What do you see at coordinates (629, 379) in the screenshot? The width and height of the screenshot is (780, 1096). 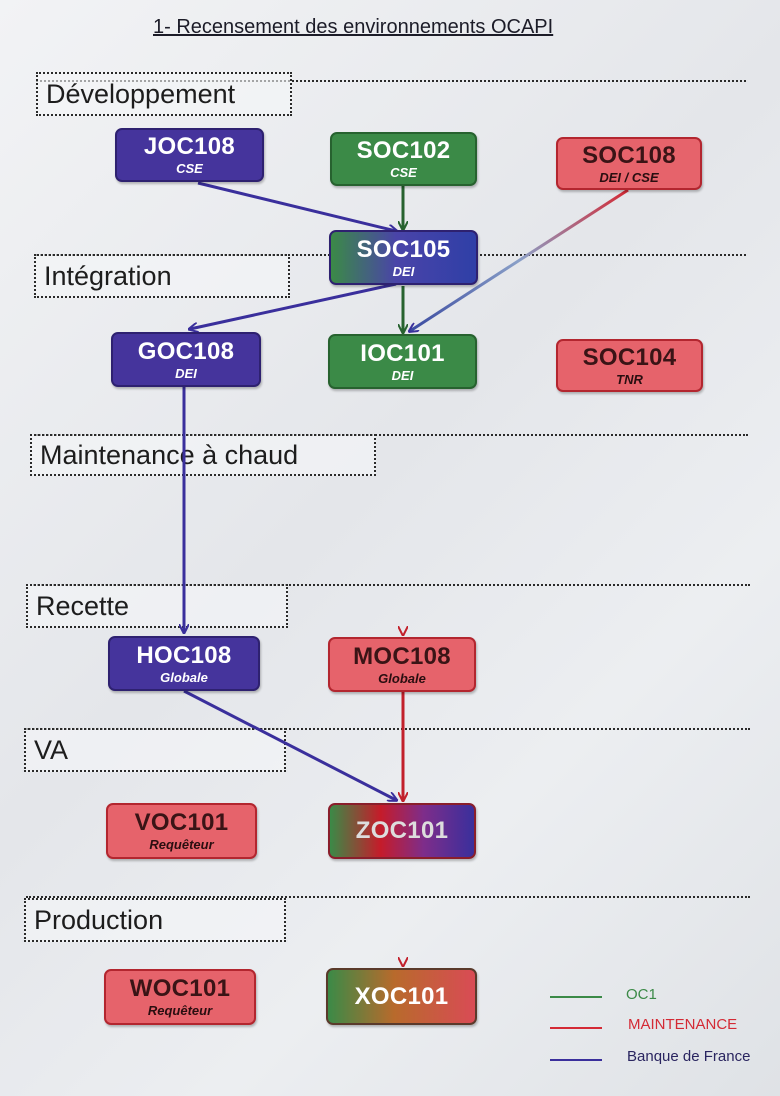 I see `node-subtitle: TNR` at bounding box center [629, 379].